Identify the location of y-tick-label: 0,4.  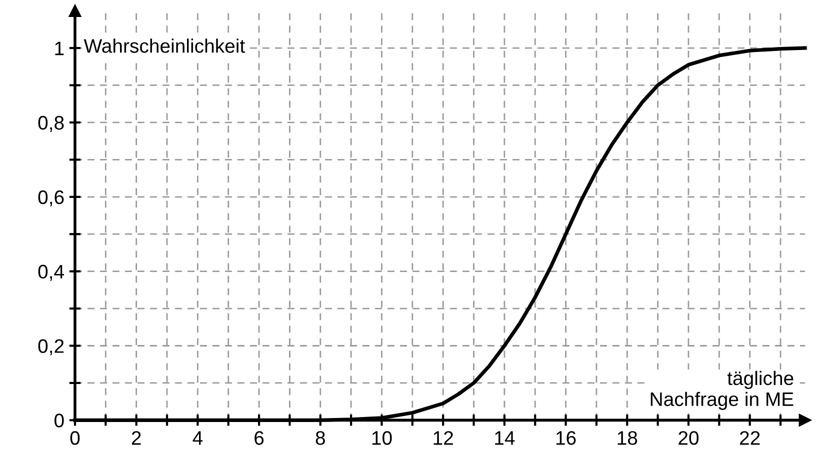
(51, 272).